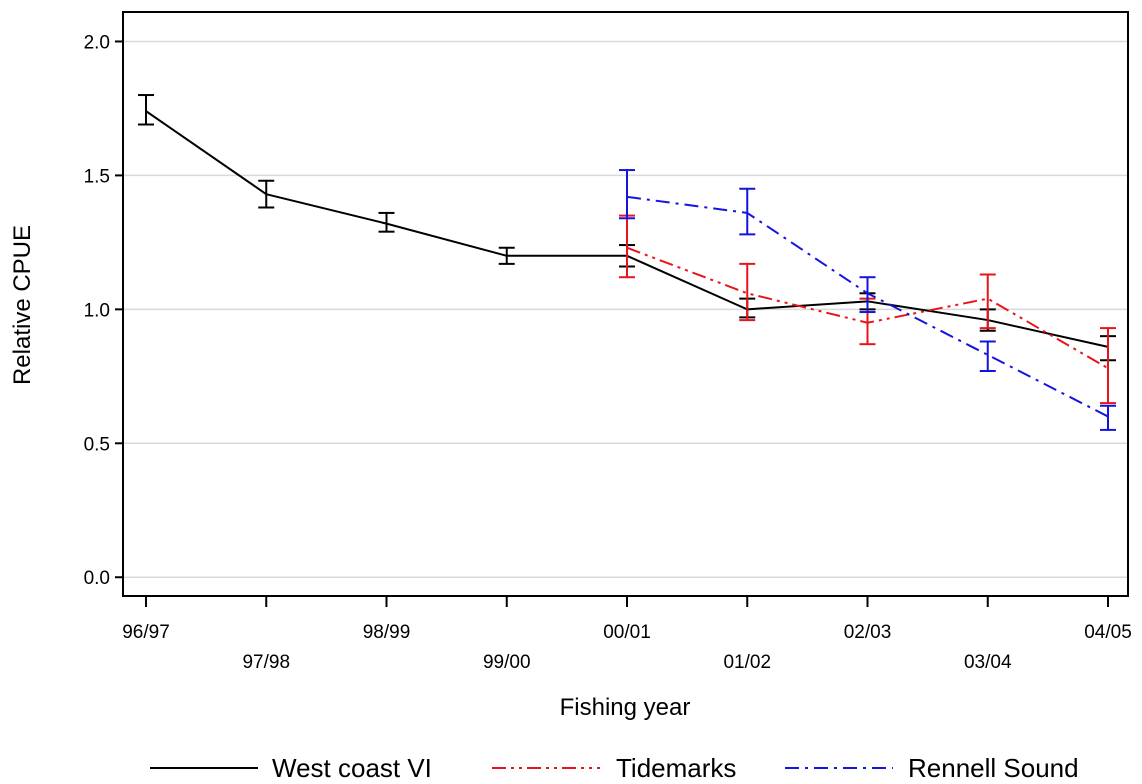 This screenshot has width=1142, height=784. Describe the element at coordinates (22, 305) in the screenshot. I see `y-axis-title: Relative CPUE` at that location.